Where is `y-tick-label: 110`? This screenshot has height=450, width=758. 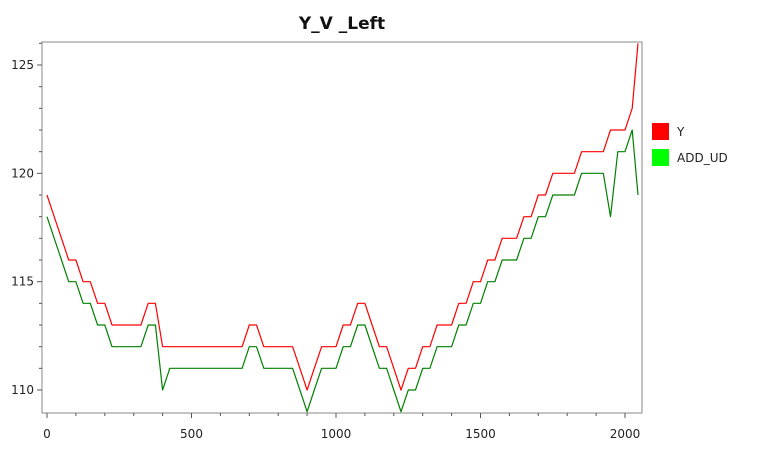
y-tick-label: 110 is located at coordinates (22, 390).